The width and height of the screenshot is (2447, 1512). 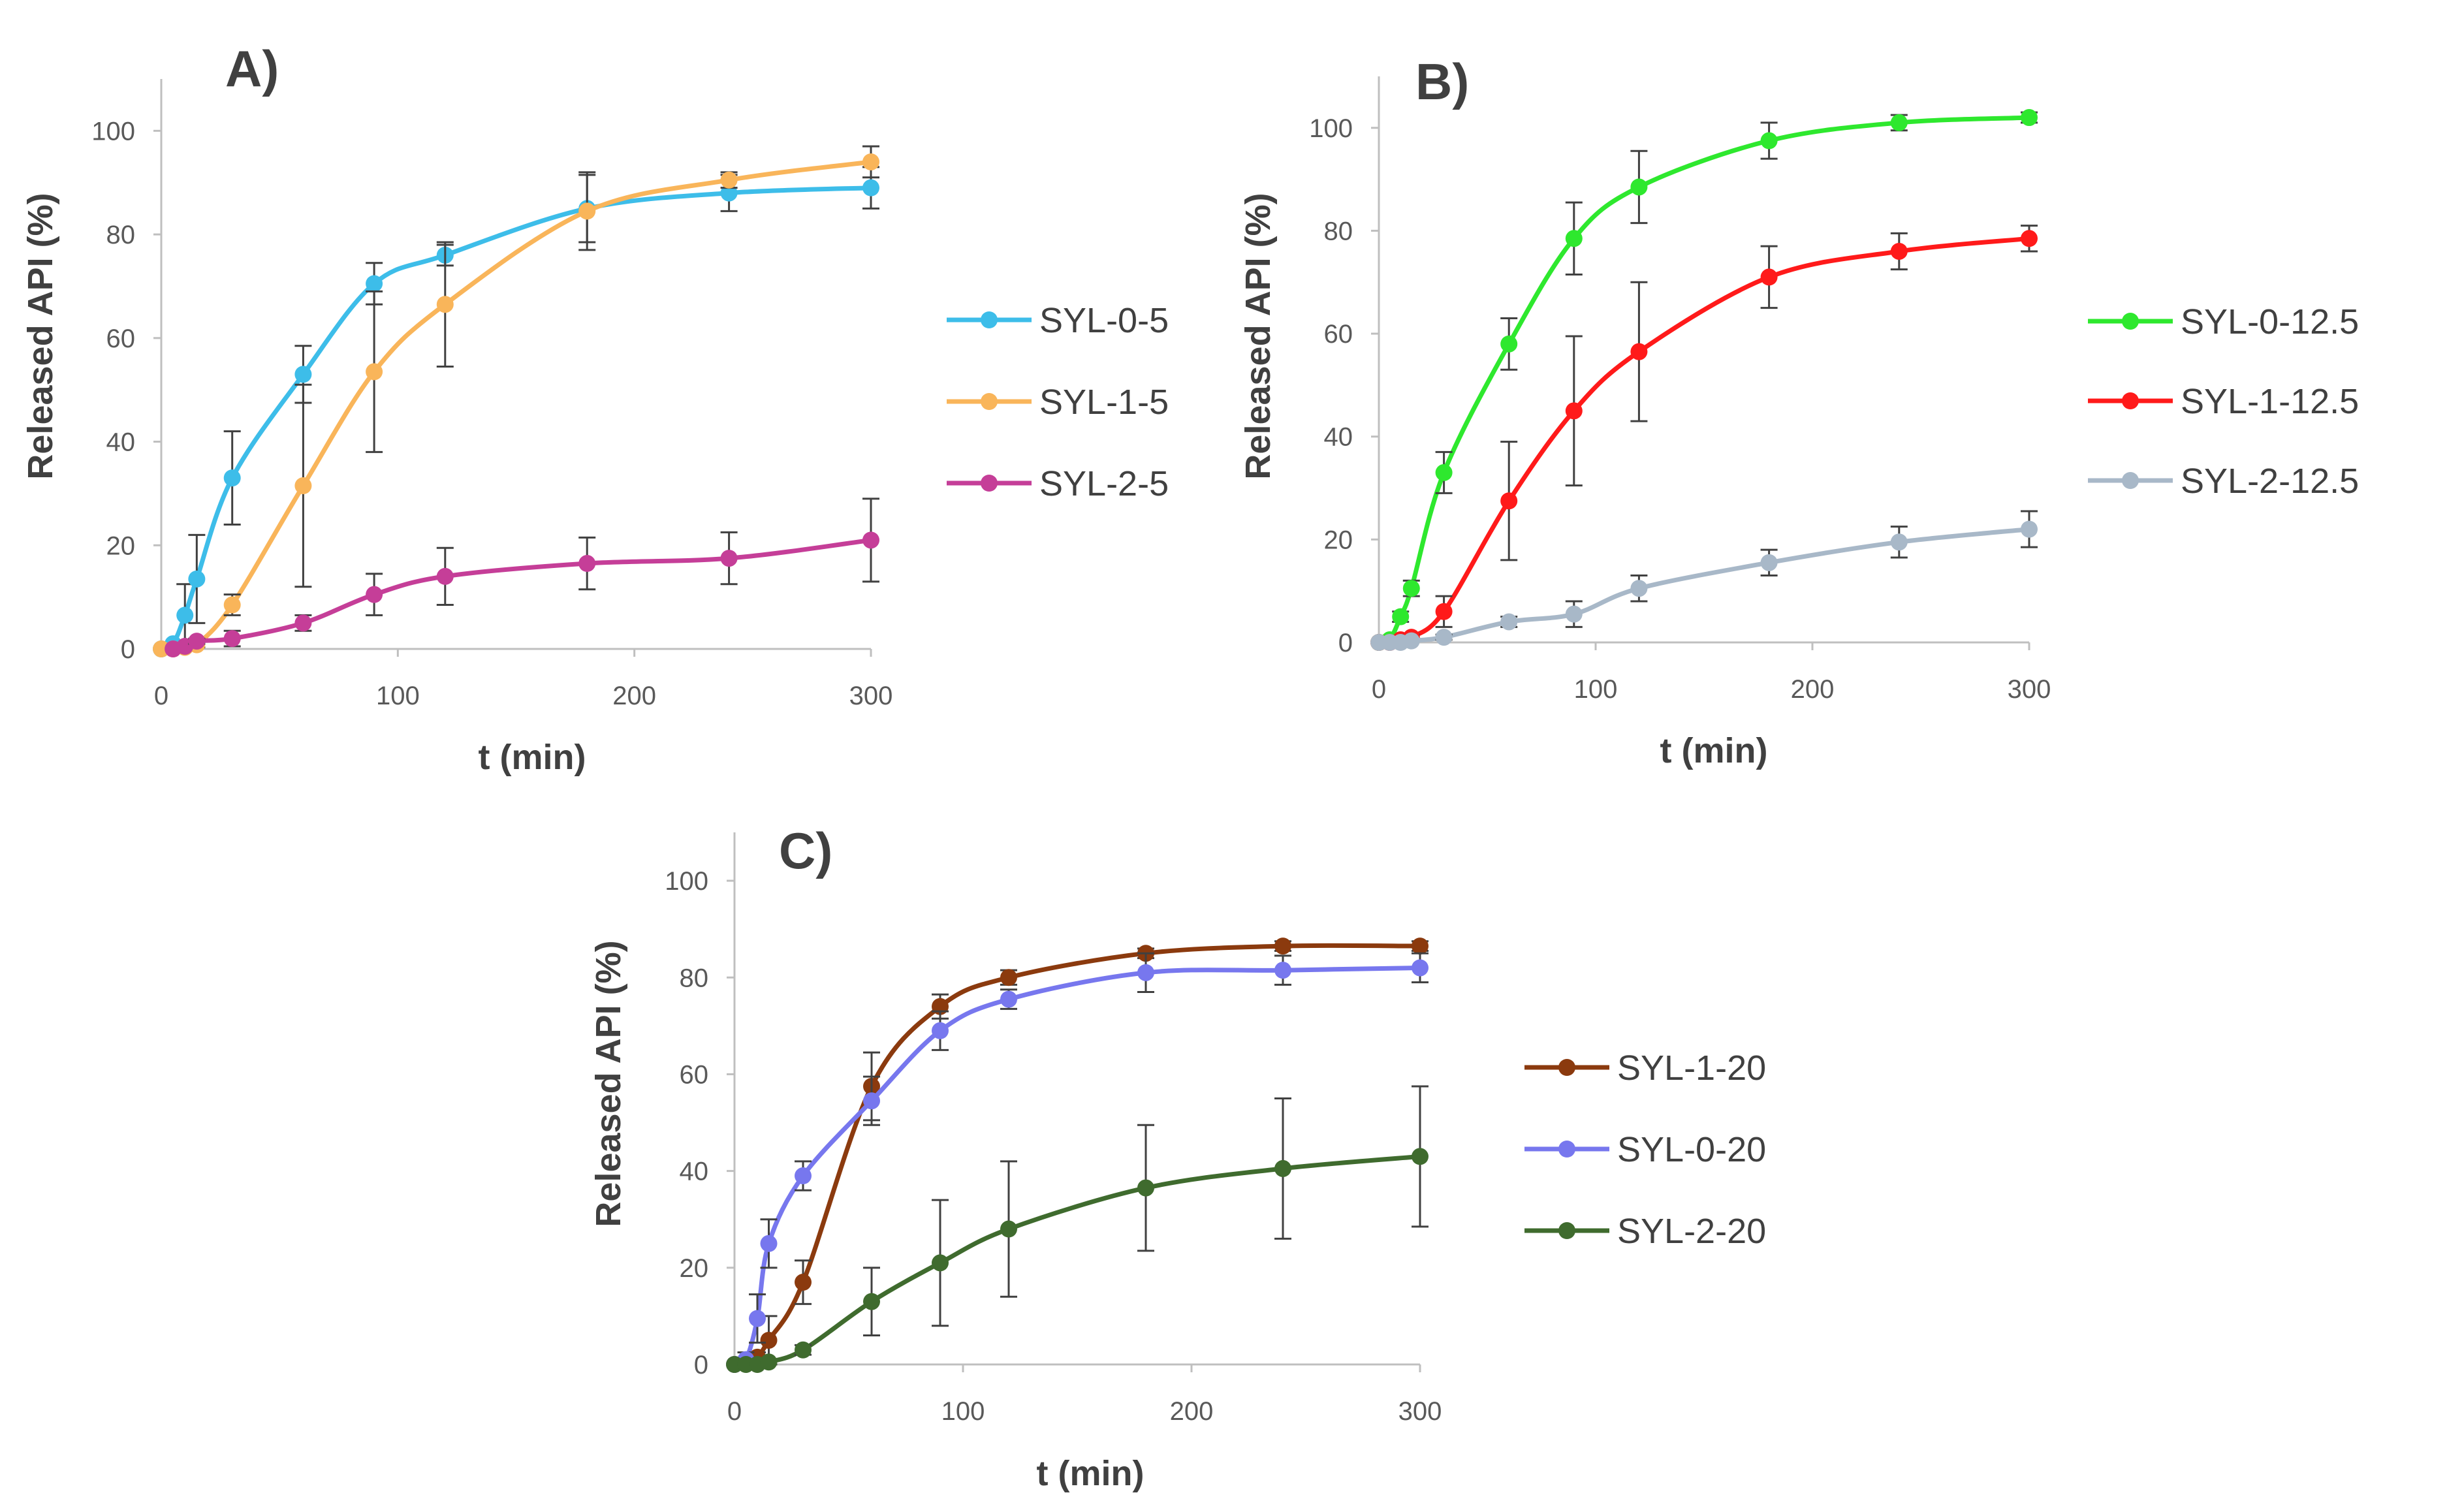 I want to click on panel-label-c: C), so click(x=805, y=850).